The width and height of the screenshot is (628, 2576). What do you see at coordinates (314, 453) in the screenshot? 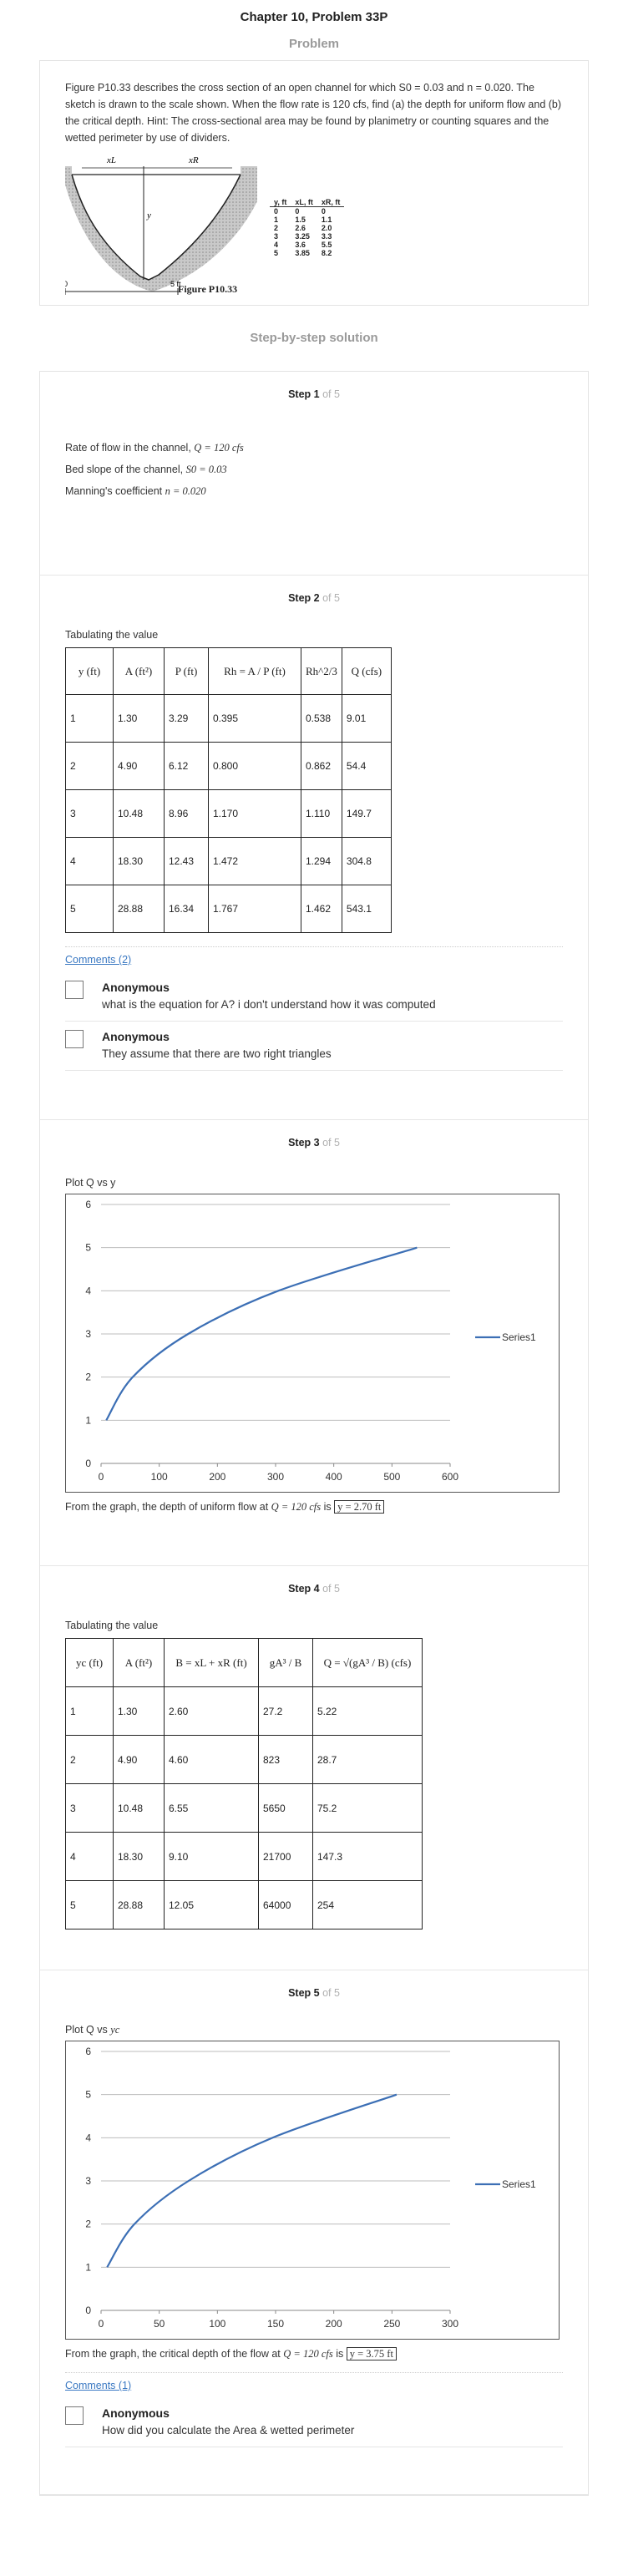
I see `flow-rate-line: Rate of flow in the channel, Q = 120 cfs` at bounding box center [314, 453].